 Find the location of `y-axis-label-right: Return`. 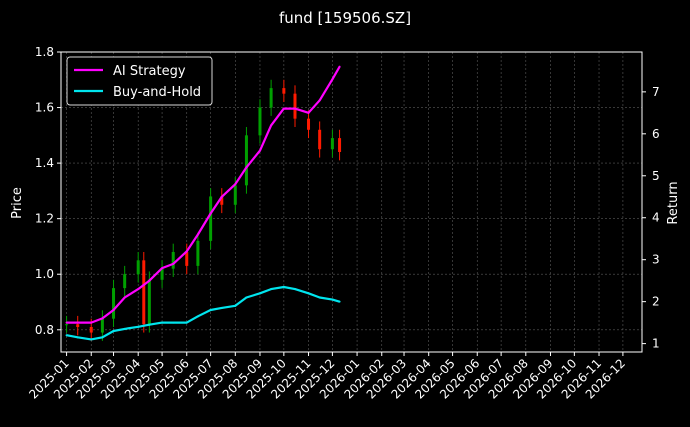

y-axis-label-right: Return is located at coordinates (673, 202).